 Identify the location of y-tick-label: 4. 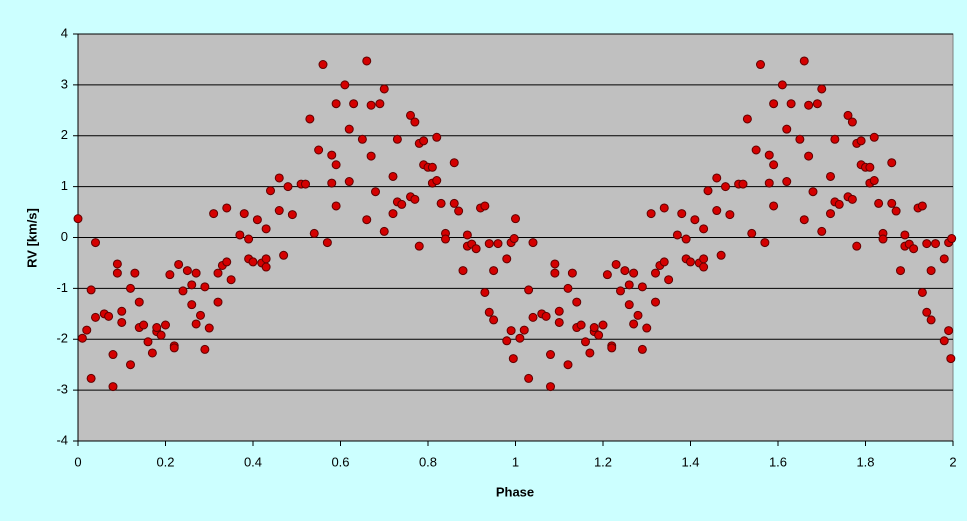
(64, 32).